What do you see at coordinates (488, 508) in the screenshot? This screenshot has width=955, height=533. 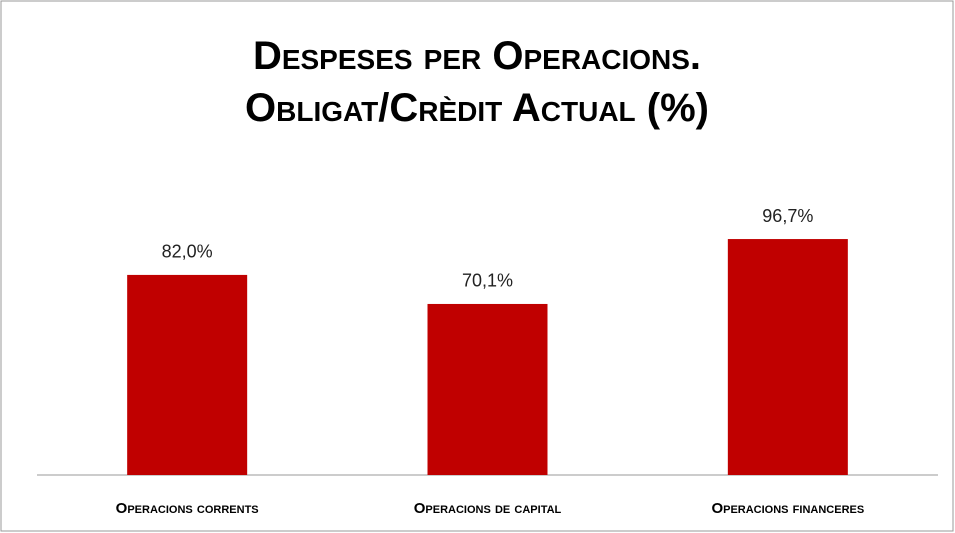 I see `x-tick-label: Operacions de capital` at bounding box center [488, 508].